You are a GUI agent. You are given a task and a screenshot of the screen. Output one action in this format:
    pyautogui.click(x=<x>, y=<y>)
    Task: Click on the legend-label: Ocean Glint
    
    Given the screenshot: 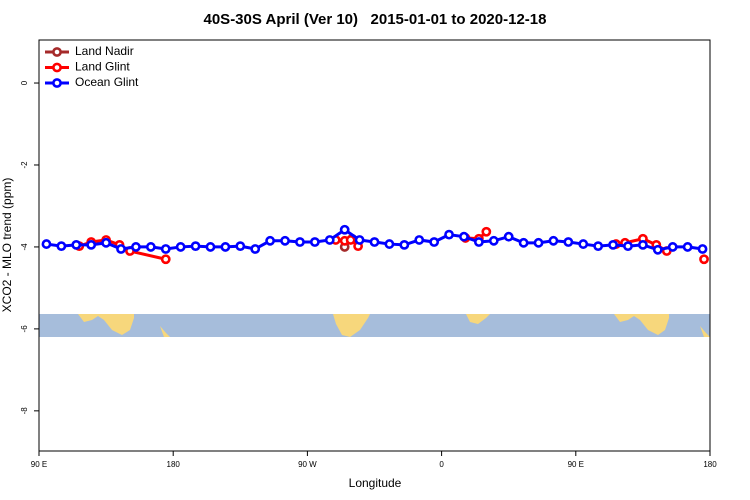 What is the action you would take?
    pyautogui.click(x=107, y=82)
    